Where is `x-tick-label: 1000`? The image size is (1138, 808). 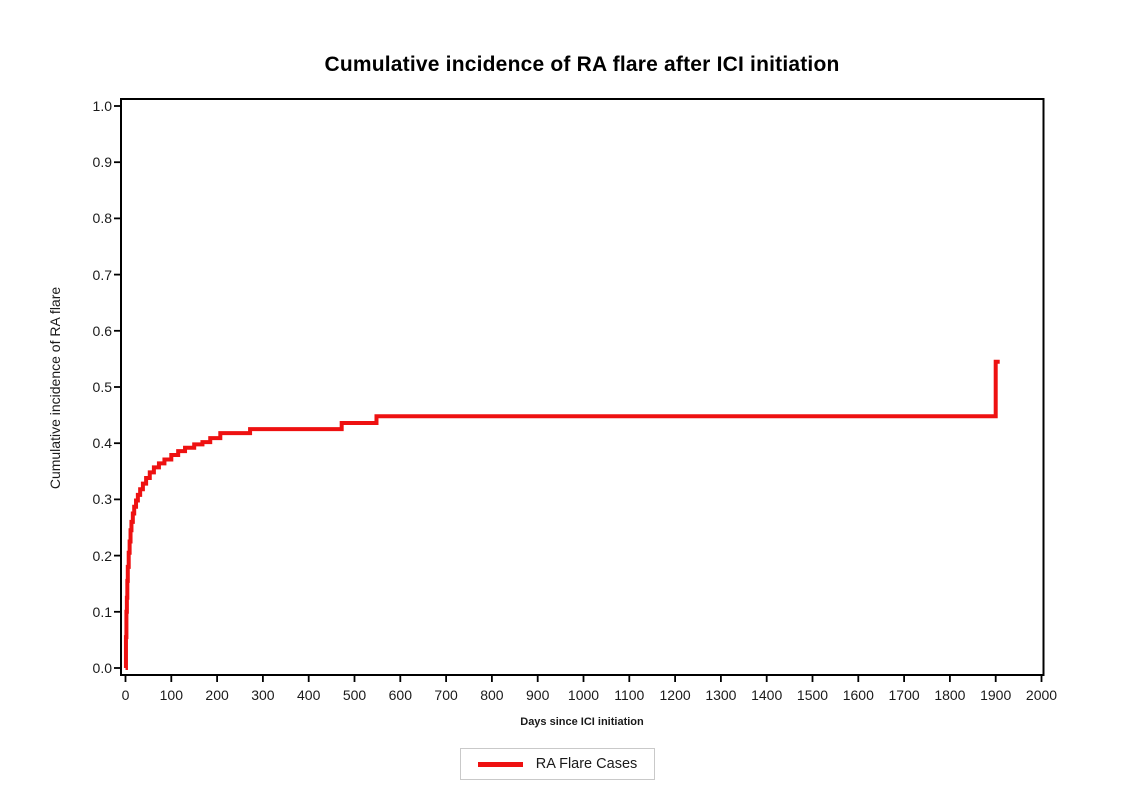 x-tick-label: 1000 is located at coordinates (583, 695).